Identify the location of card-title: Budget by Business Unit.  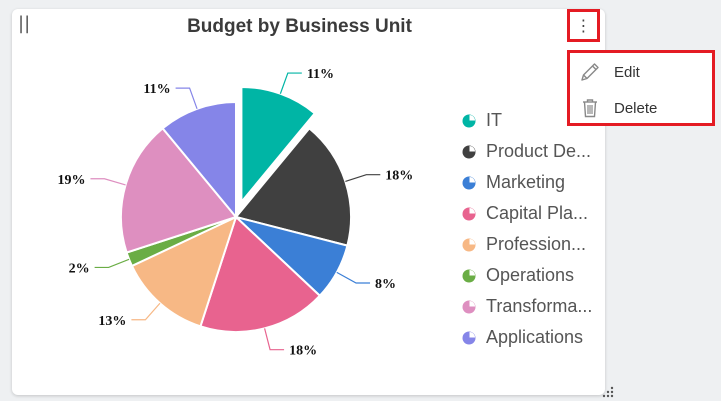
(299, 26).